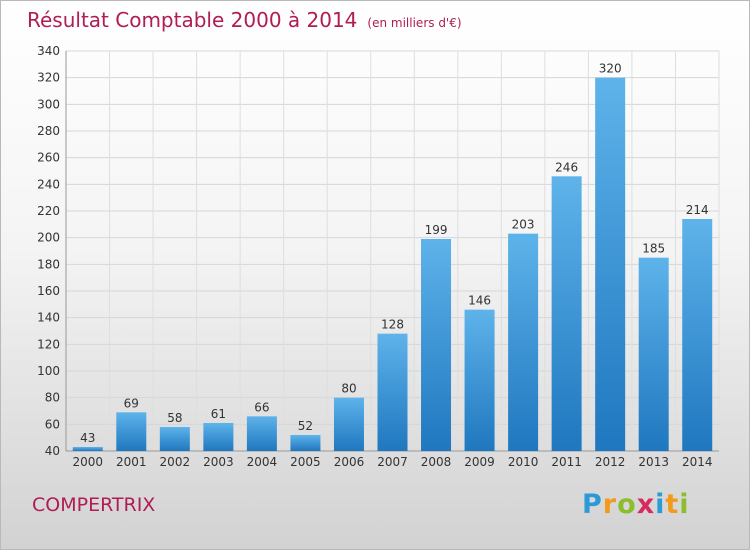  I want to click on x-tick-label: 2001, so click(131, 462).